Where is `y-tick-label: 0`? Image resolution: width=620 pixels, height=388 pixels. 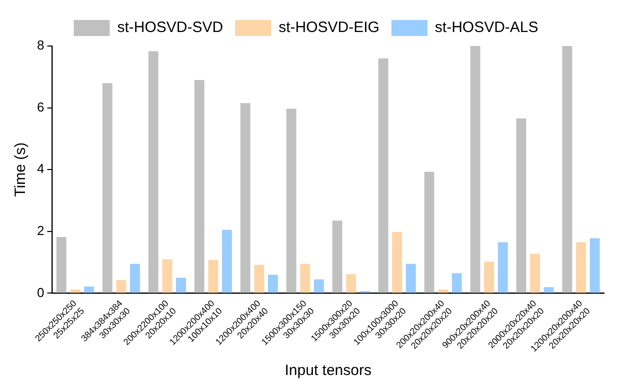
y-tick-label: 0 is located at coordinates (40, 292).